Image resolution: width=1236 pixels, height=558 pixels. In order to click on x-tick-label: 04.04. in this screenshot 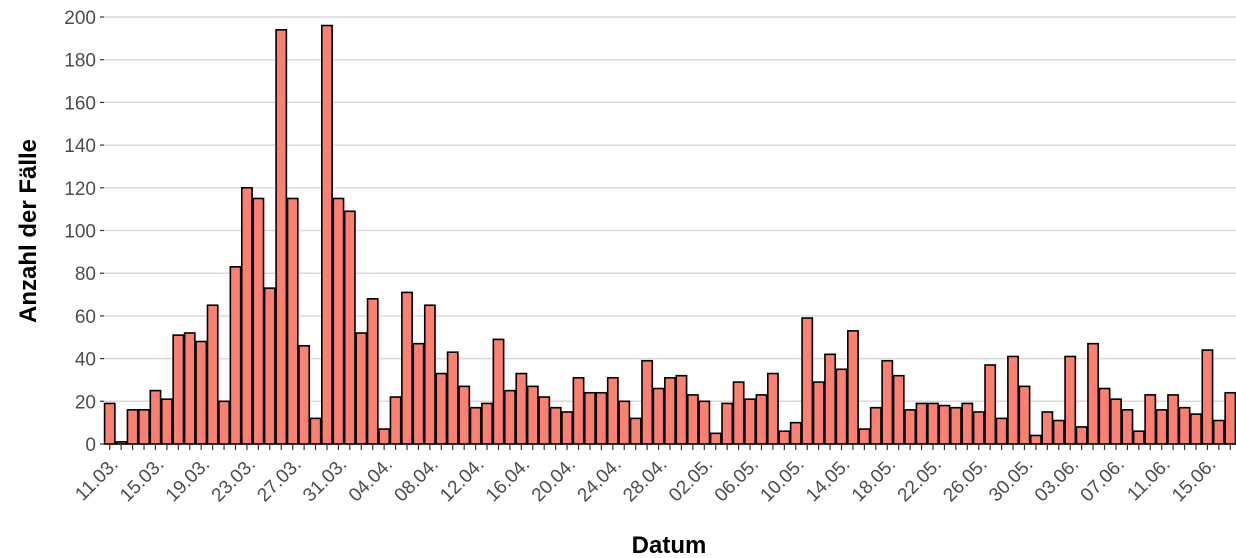, I will do `click(371, 480)`.